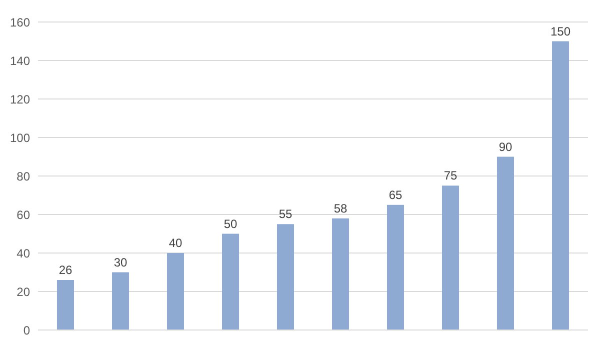 The height and width of the screenshot is (338, 600). I want to click on data-label: 58, so click(341, 208).